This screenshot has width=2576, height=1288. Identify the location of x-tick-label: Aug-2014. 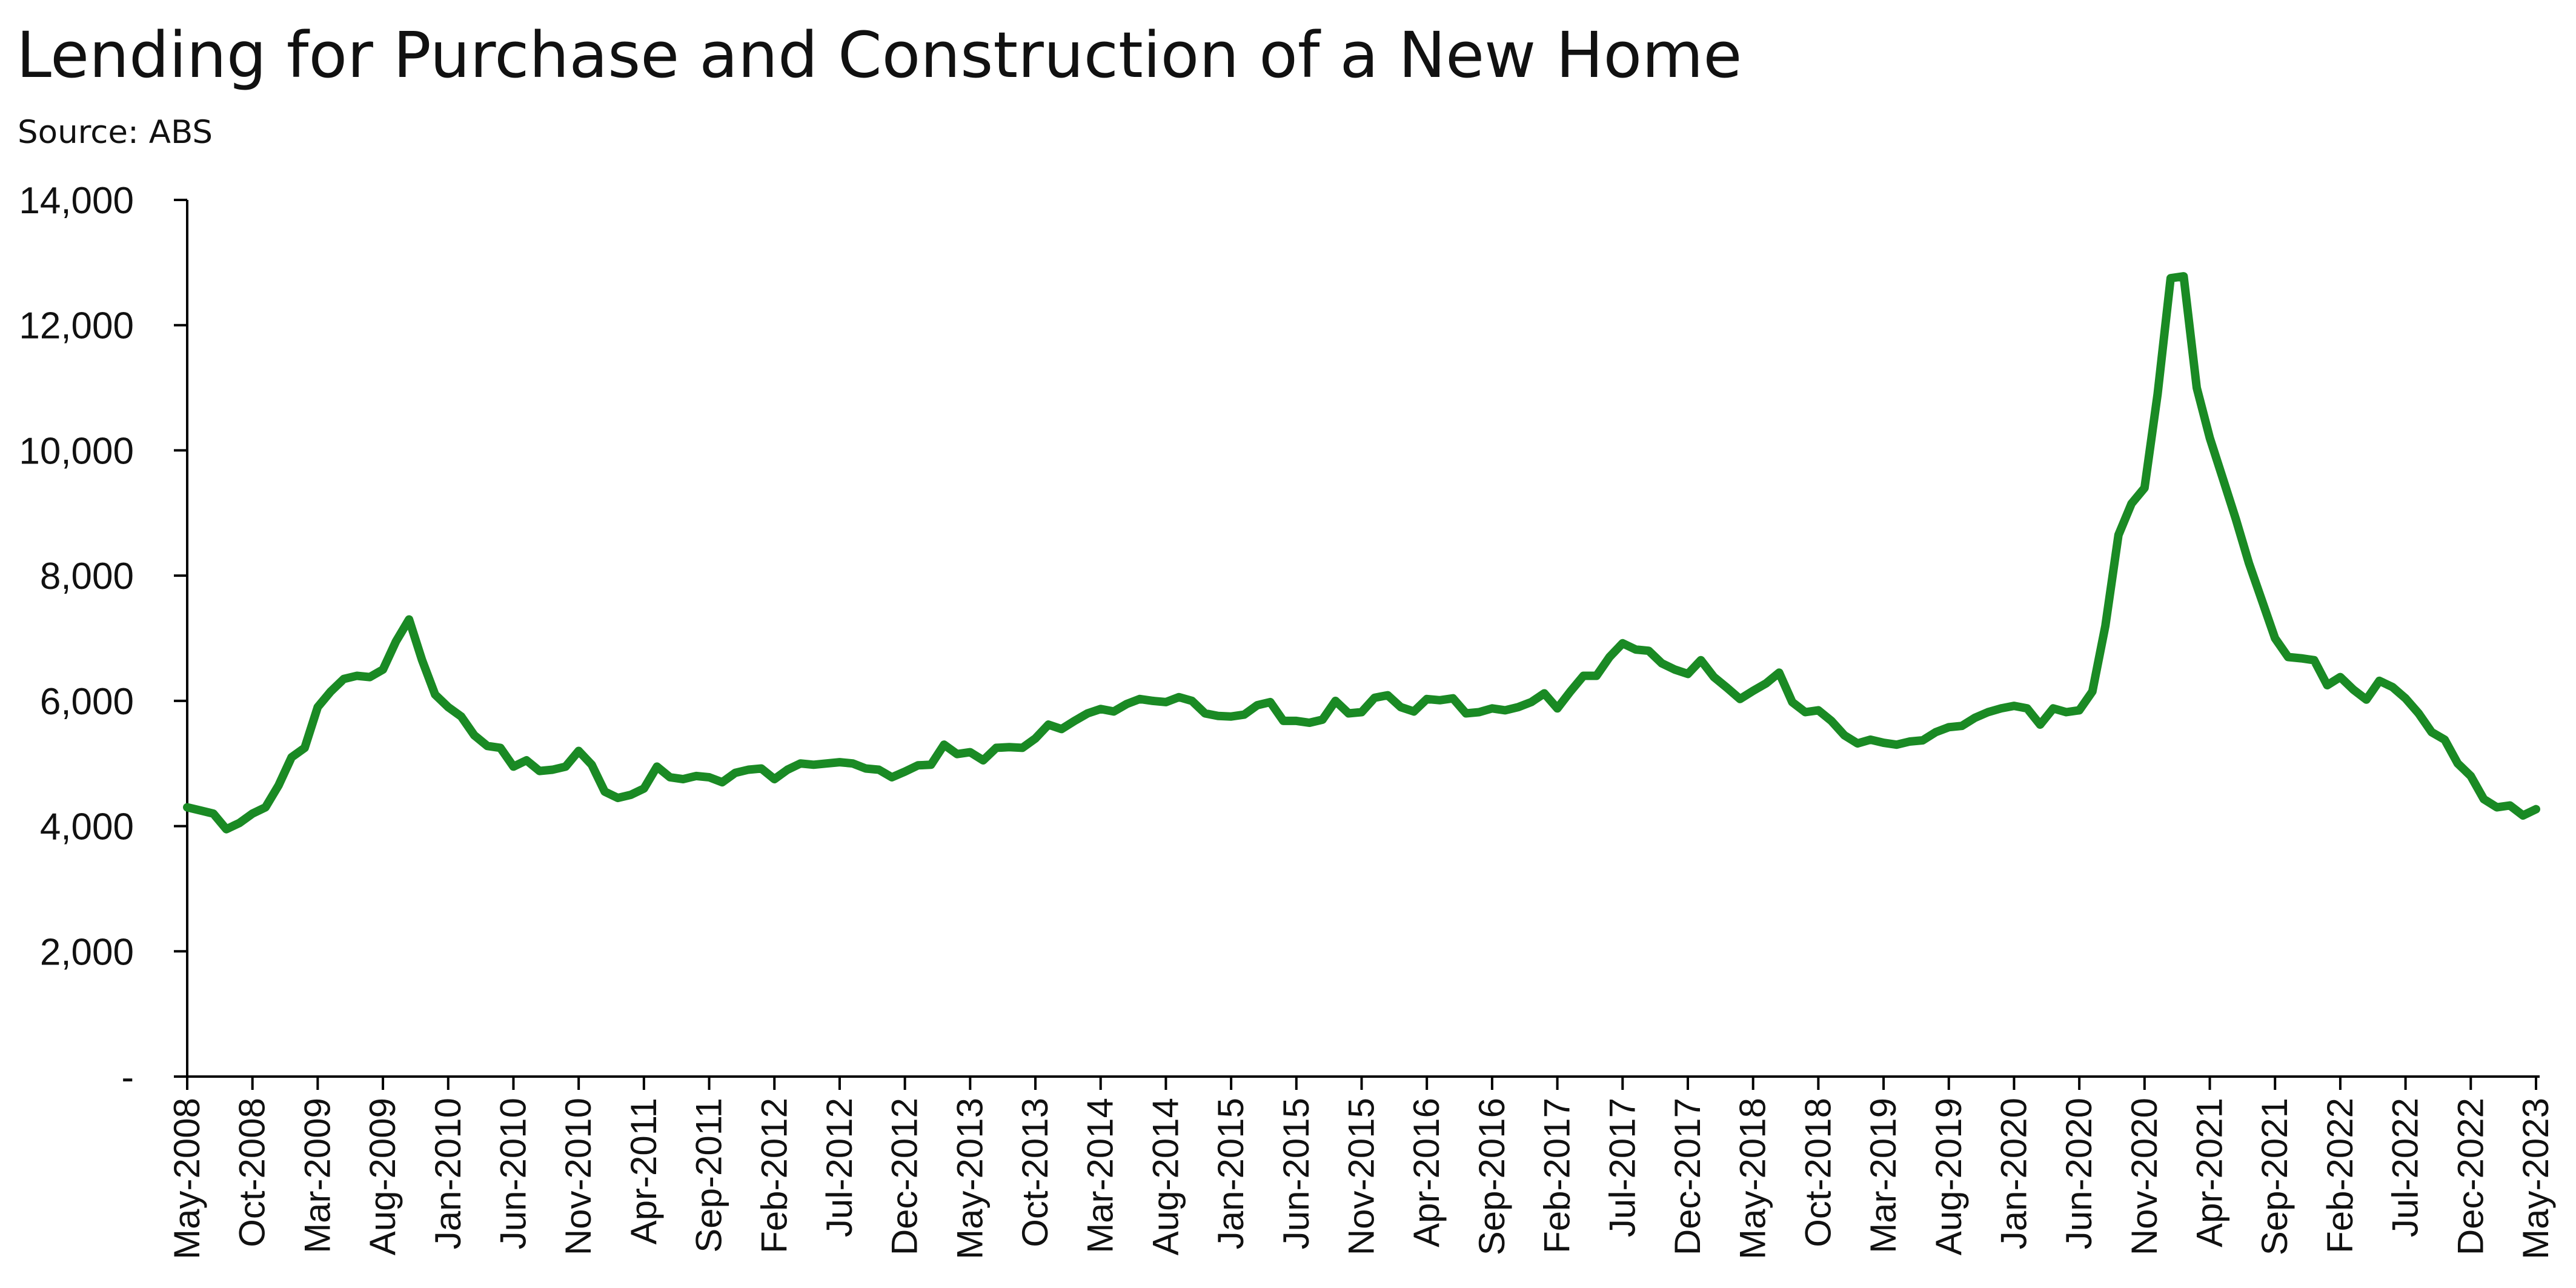
(1165, 1176).